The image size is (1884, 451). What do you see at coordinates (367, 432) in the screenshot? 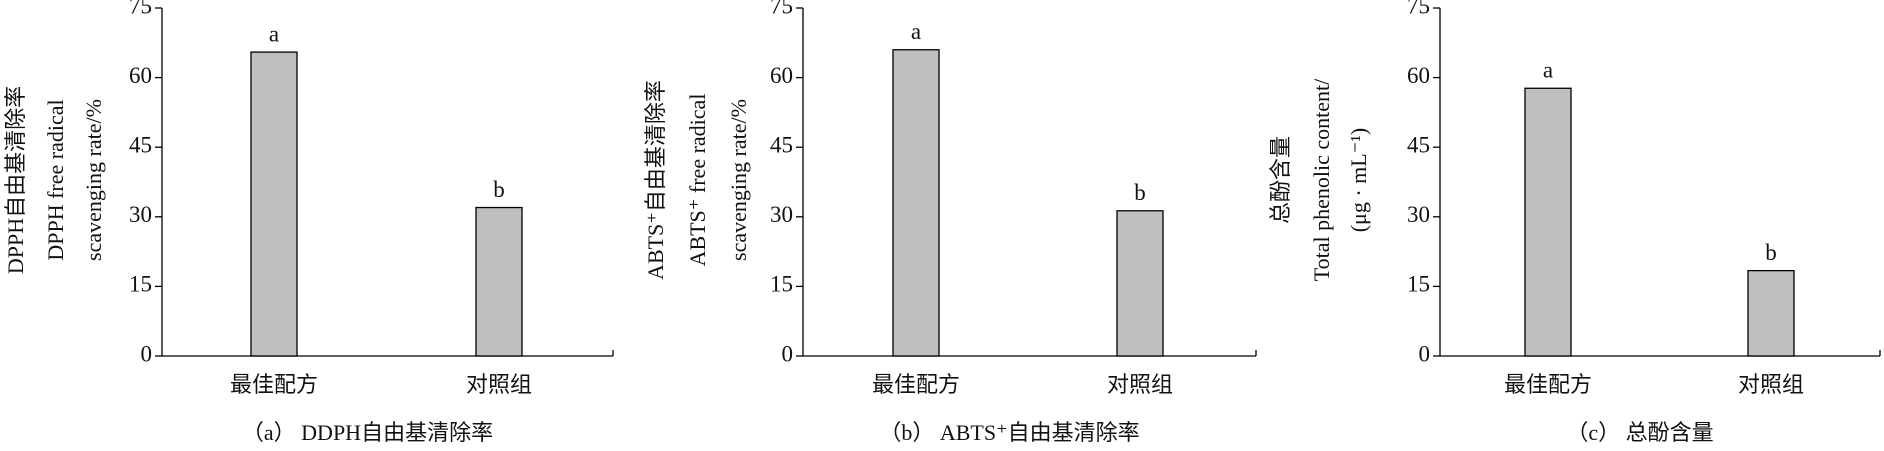
I see `caption: （a） DDPH自由基清除率` at bounding box center [367, 432].